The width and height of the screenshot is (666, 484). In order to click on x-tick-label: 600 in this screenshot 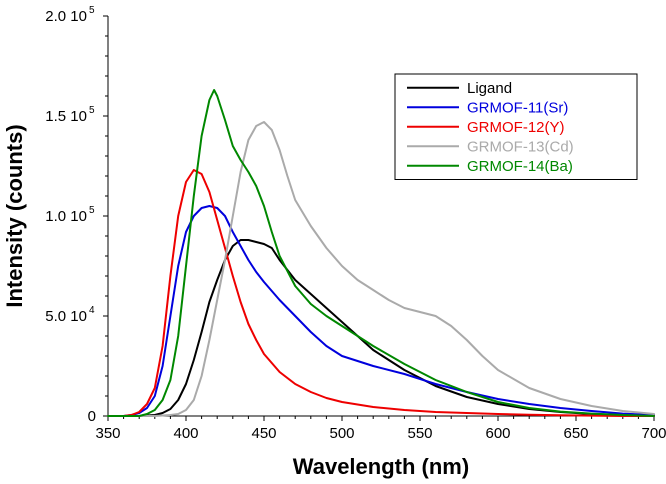, I will do `click(497, 433)`.